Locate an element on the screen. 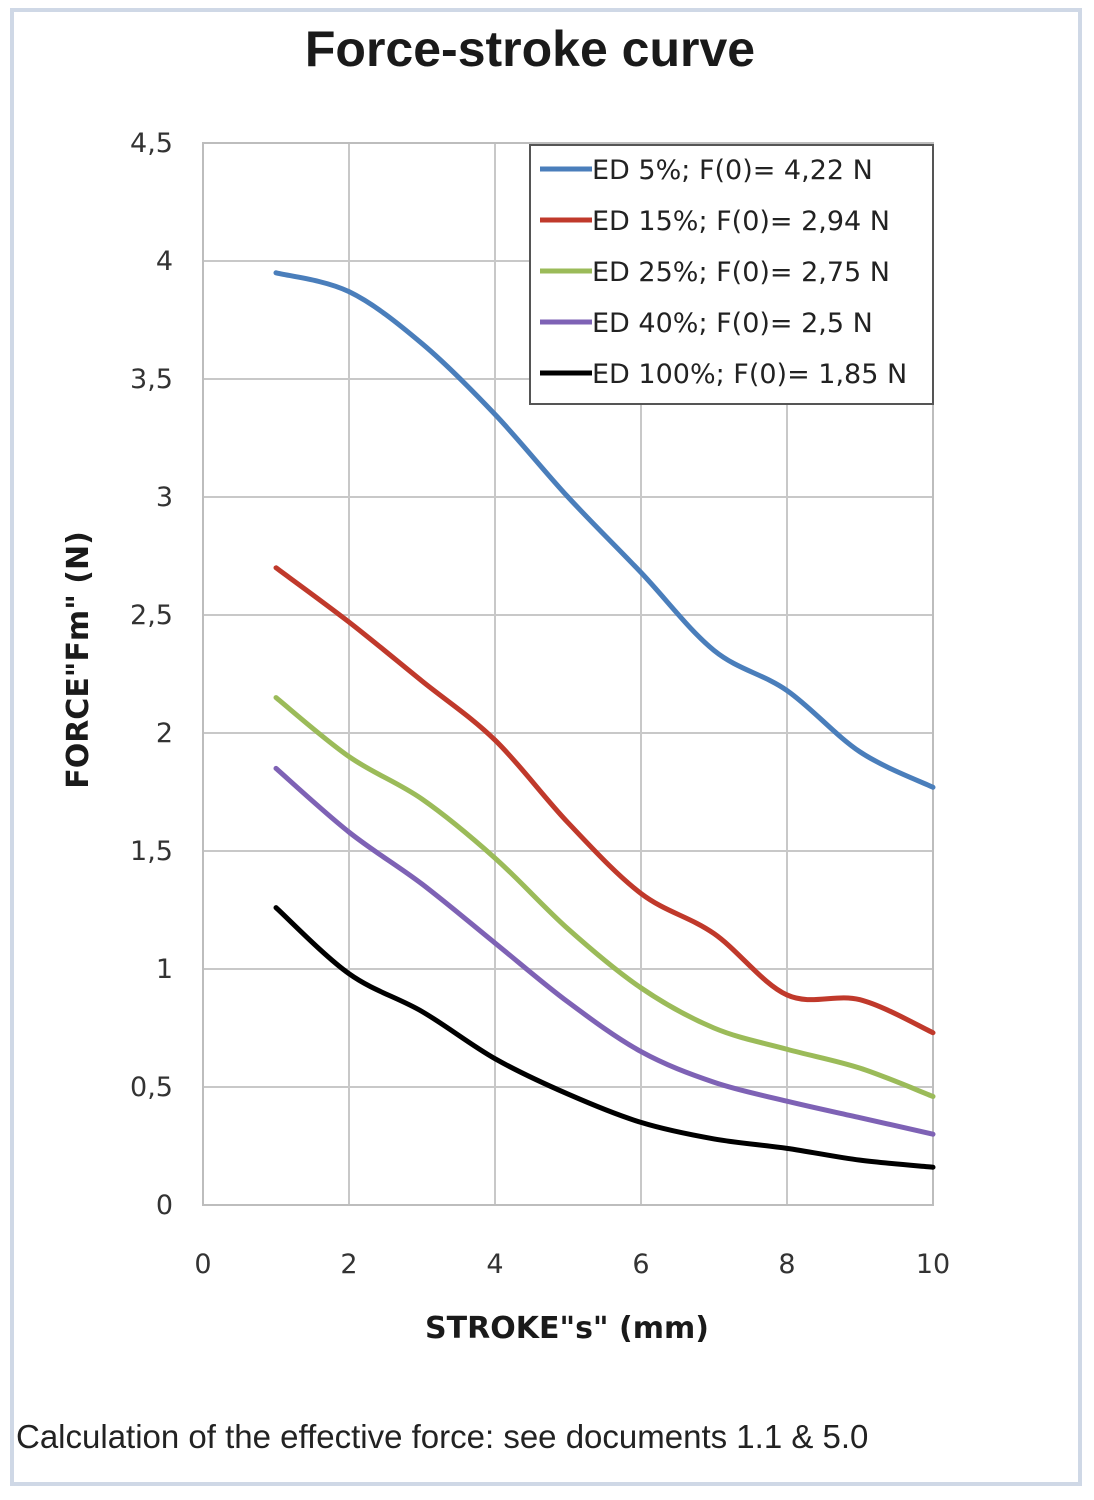 This screenshot has width=1094, height=1500. y-tick-label: 4,5 is located at coordinates (151, 143).